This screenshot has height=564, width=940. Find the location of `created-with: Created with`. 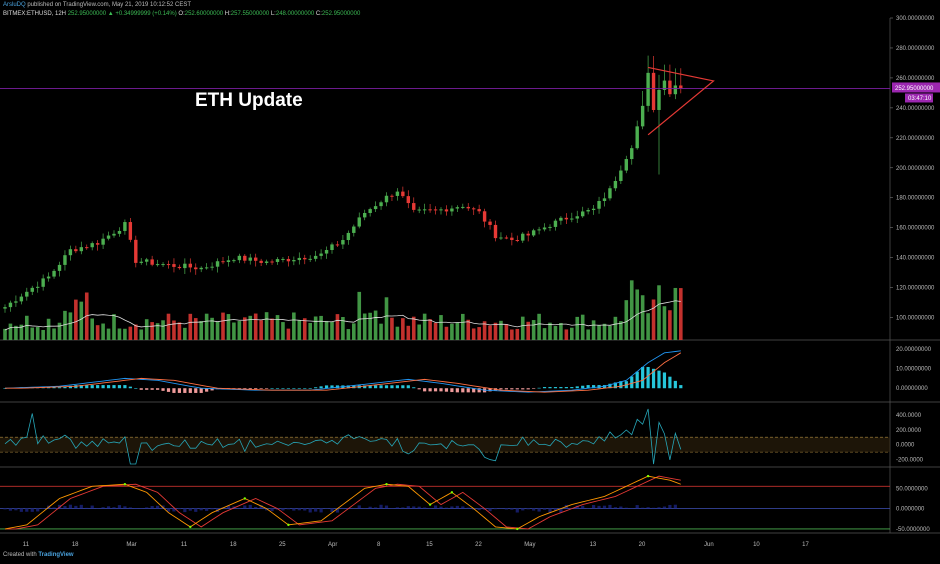

created-with: Created with is located at coordinates (20, 555).